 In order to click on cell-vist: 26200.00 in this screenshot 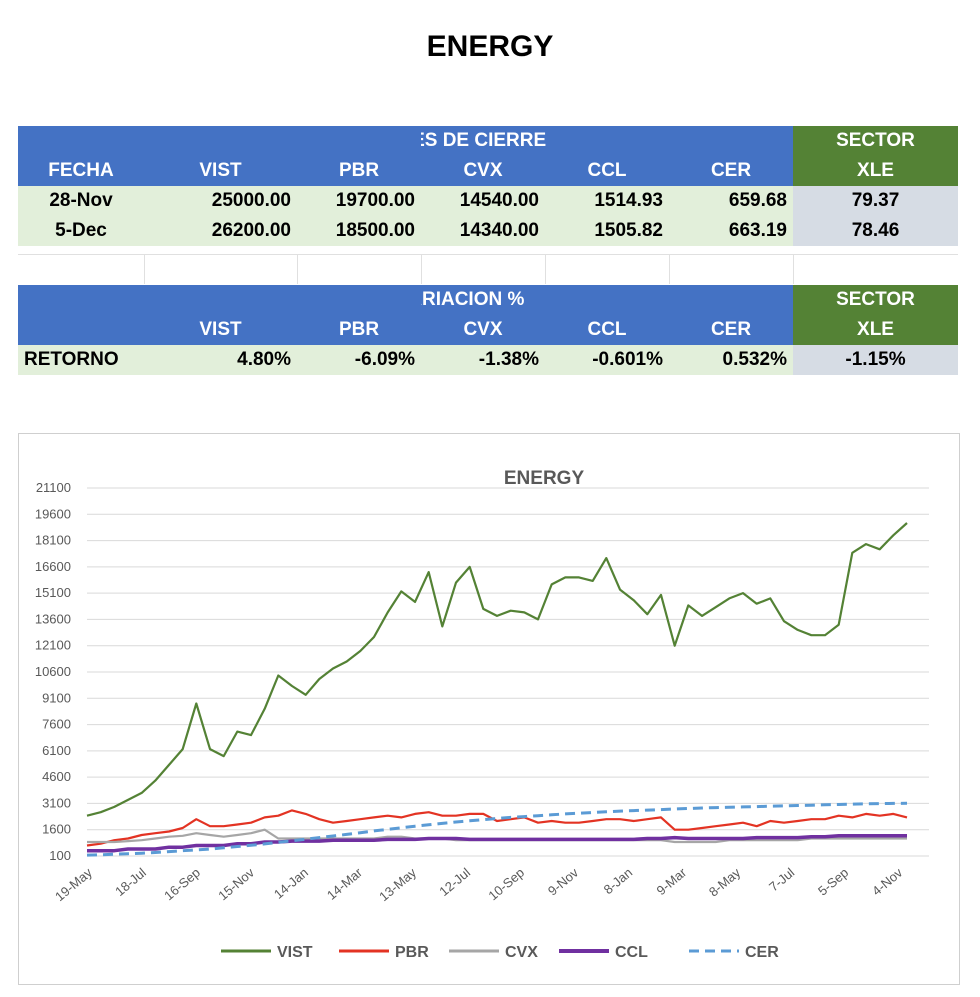, I will do `click(220, 231)`.